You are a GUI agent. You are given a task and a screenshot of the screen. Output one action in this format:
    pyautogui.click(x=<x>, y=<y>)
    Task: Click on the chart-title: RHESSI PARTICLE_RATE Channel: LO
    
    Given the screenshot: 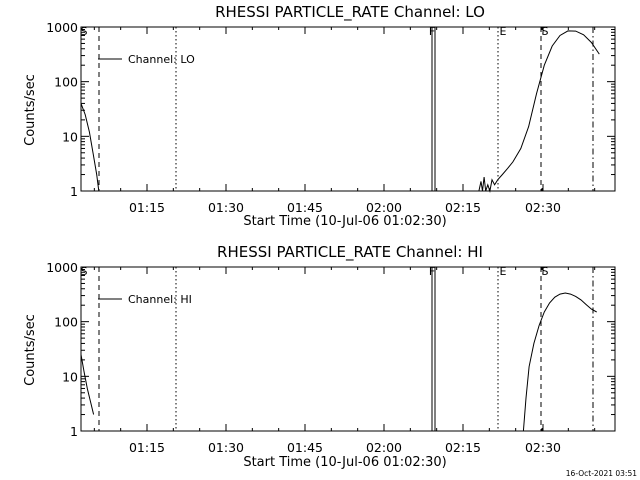 What is the action you would take?
    pyautogui.click(x=350, y=12)
    